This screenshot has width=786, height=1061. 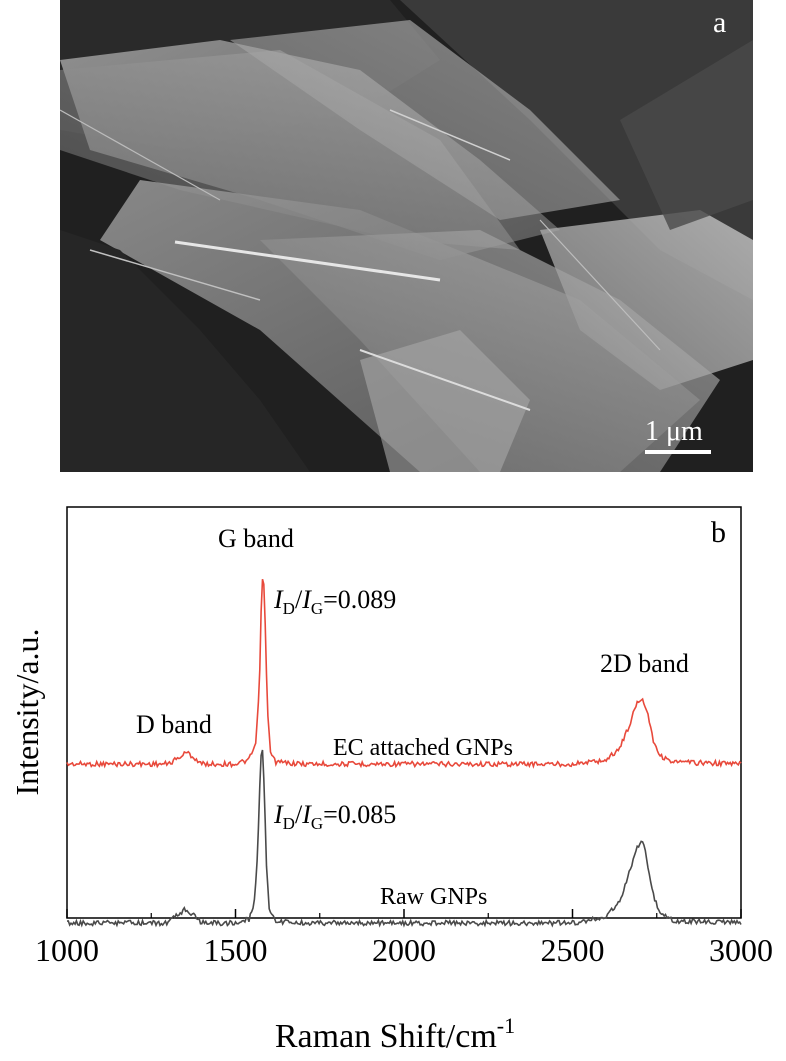 I want to click on ratio-ec-label: ID/IG=0.089, so click(x=334, y=601).